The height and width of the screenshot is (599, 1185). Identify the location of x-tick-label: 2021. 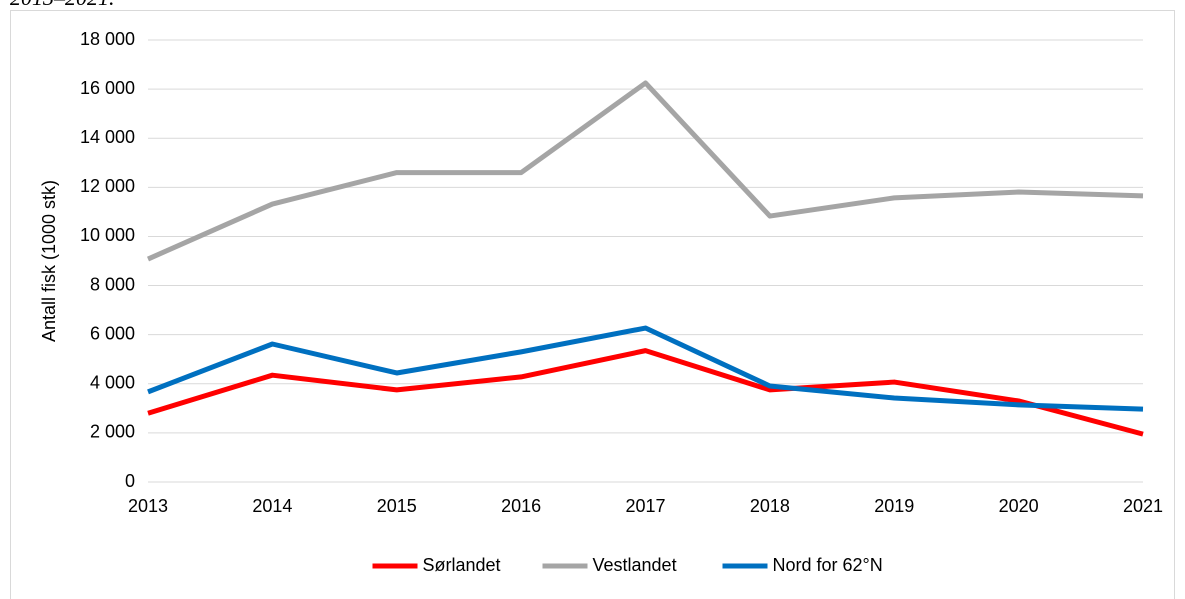
(1143, 506).